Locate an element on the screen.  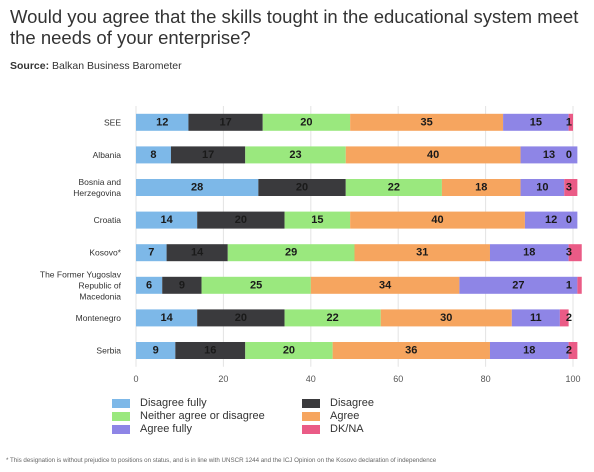
data-label: 28 is located at coordinates (197, 188).